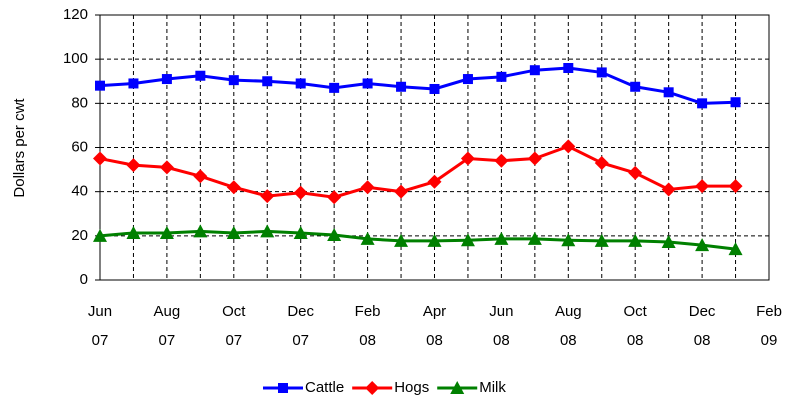 This screenshot has width=806, height=401. Describe the element at coordinates (568, 326) in the screenshot. I see `x-tick-label: Aug 08` at that location.